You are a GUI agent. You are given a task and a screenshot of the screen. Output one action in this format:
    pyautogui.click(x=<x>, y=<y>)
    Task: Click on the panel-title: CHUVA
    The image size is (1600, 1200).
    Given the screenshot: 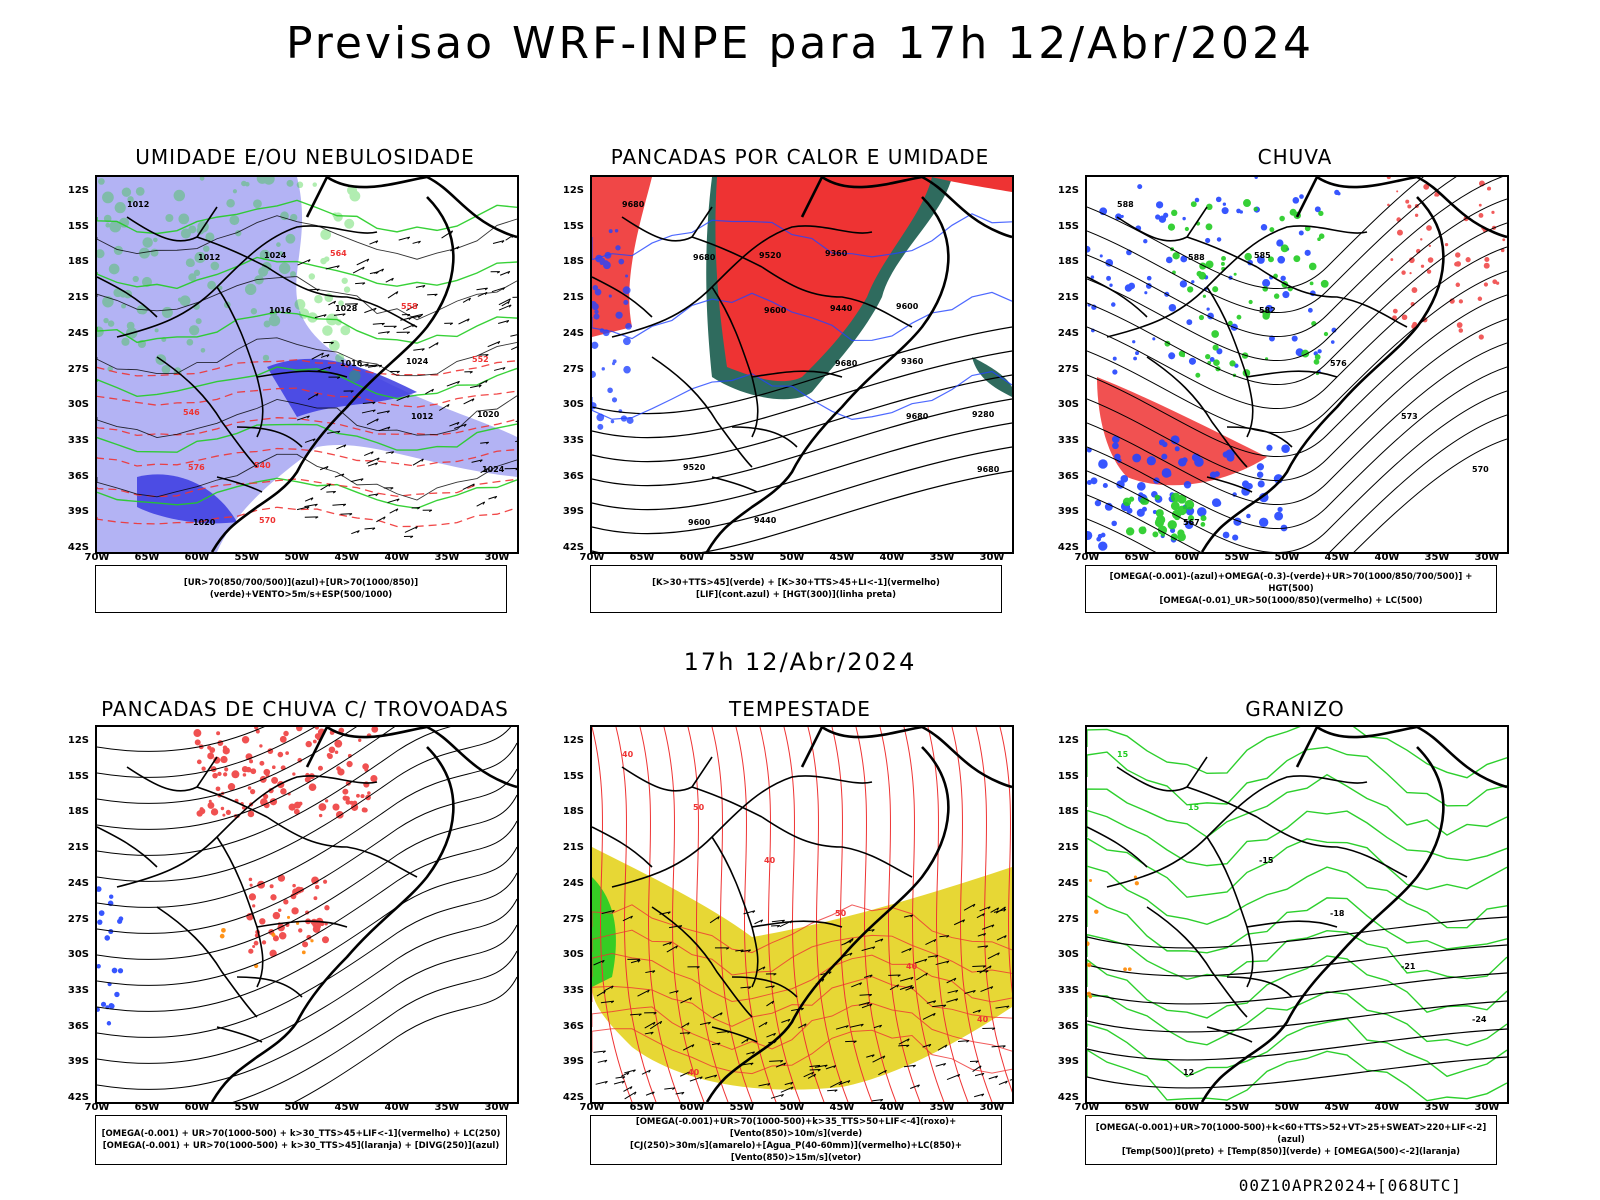 What is the action you would take?
    pyautogui.click(x=1295, y=157)
    